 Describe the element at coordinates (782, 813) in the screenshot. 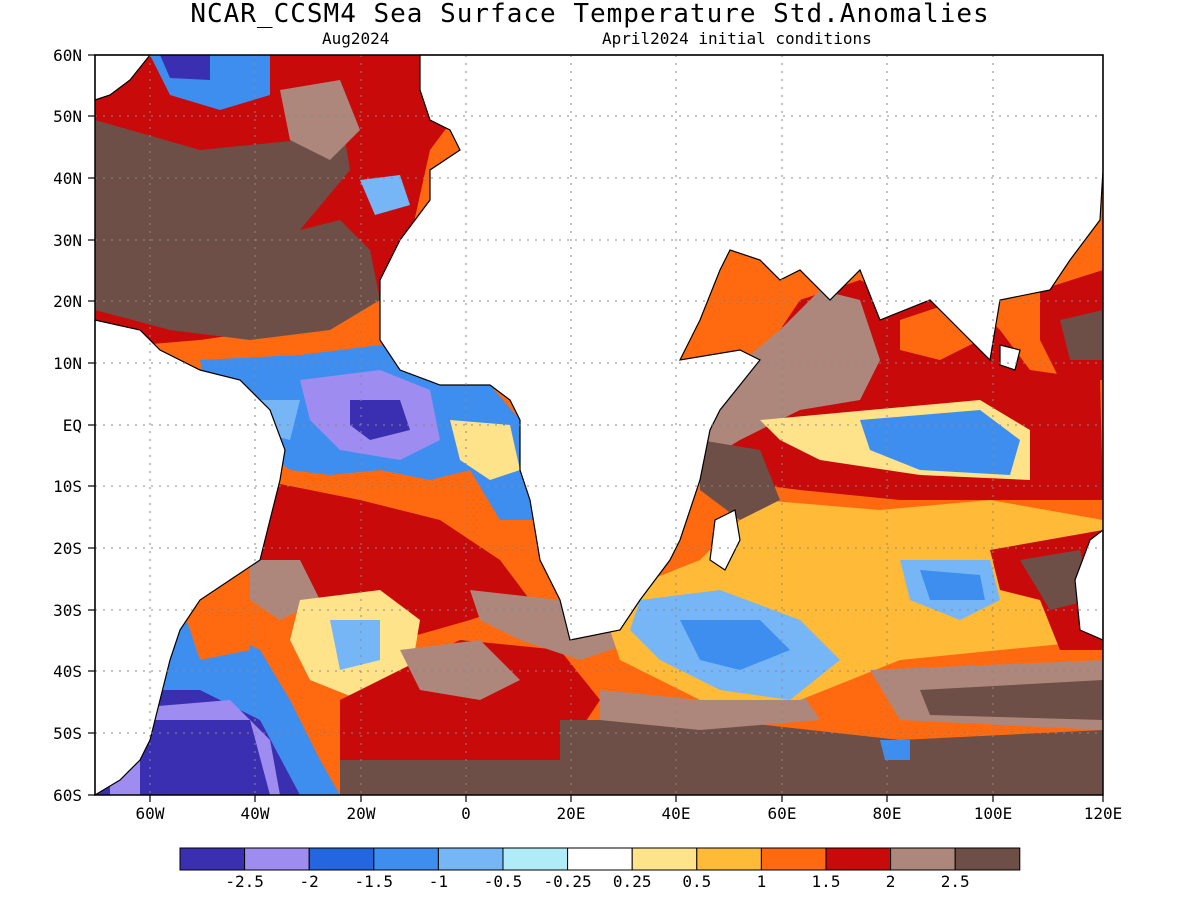

I see `lon-label-60e: 60E` at that location.